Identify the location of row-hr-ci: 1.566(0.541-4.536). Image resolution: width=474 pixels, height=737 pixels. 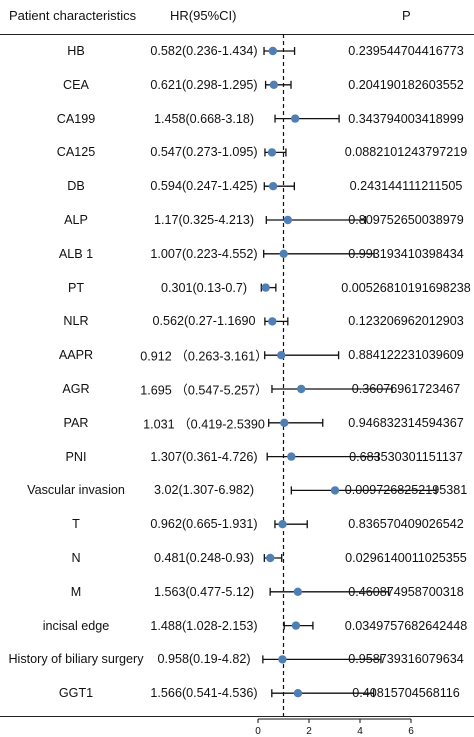
(204, 693).